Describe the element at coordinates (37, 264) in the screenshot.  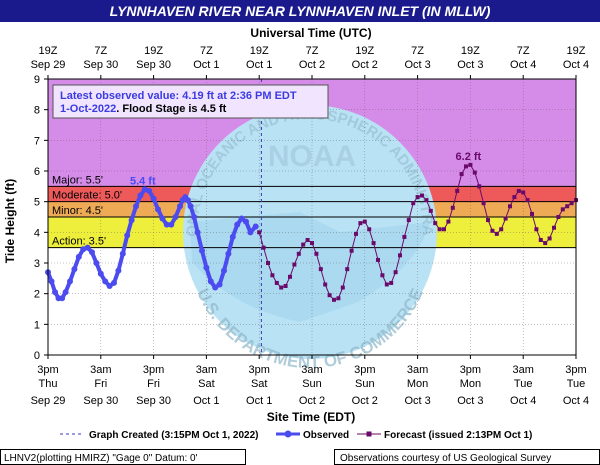
I see `y-tick-label: 3` at that location.